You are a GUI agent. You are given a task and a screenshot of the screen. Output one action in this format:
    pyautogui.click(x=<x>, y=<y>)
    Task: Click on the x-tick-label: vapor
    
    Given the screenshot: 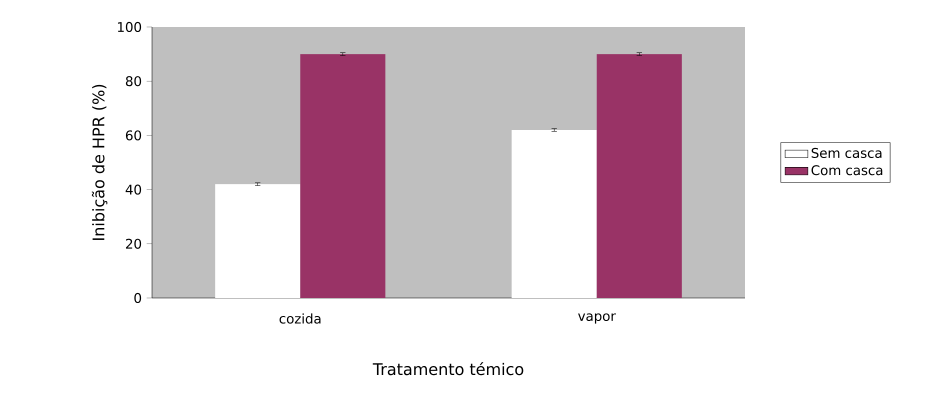 What is the action you would take?
    pyautogui.click(x=597, y=318)
    